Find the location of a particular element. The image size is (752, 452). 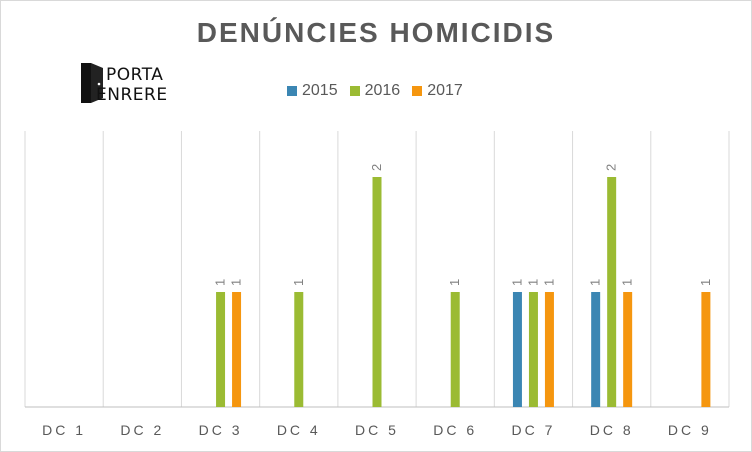

x-tick-label: DC 9 is located at coordinates (690, 430).